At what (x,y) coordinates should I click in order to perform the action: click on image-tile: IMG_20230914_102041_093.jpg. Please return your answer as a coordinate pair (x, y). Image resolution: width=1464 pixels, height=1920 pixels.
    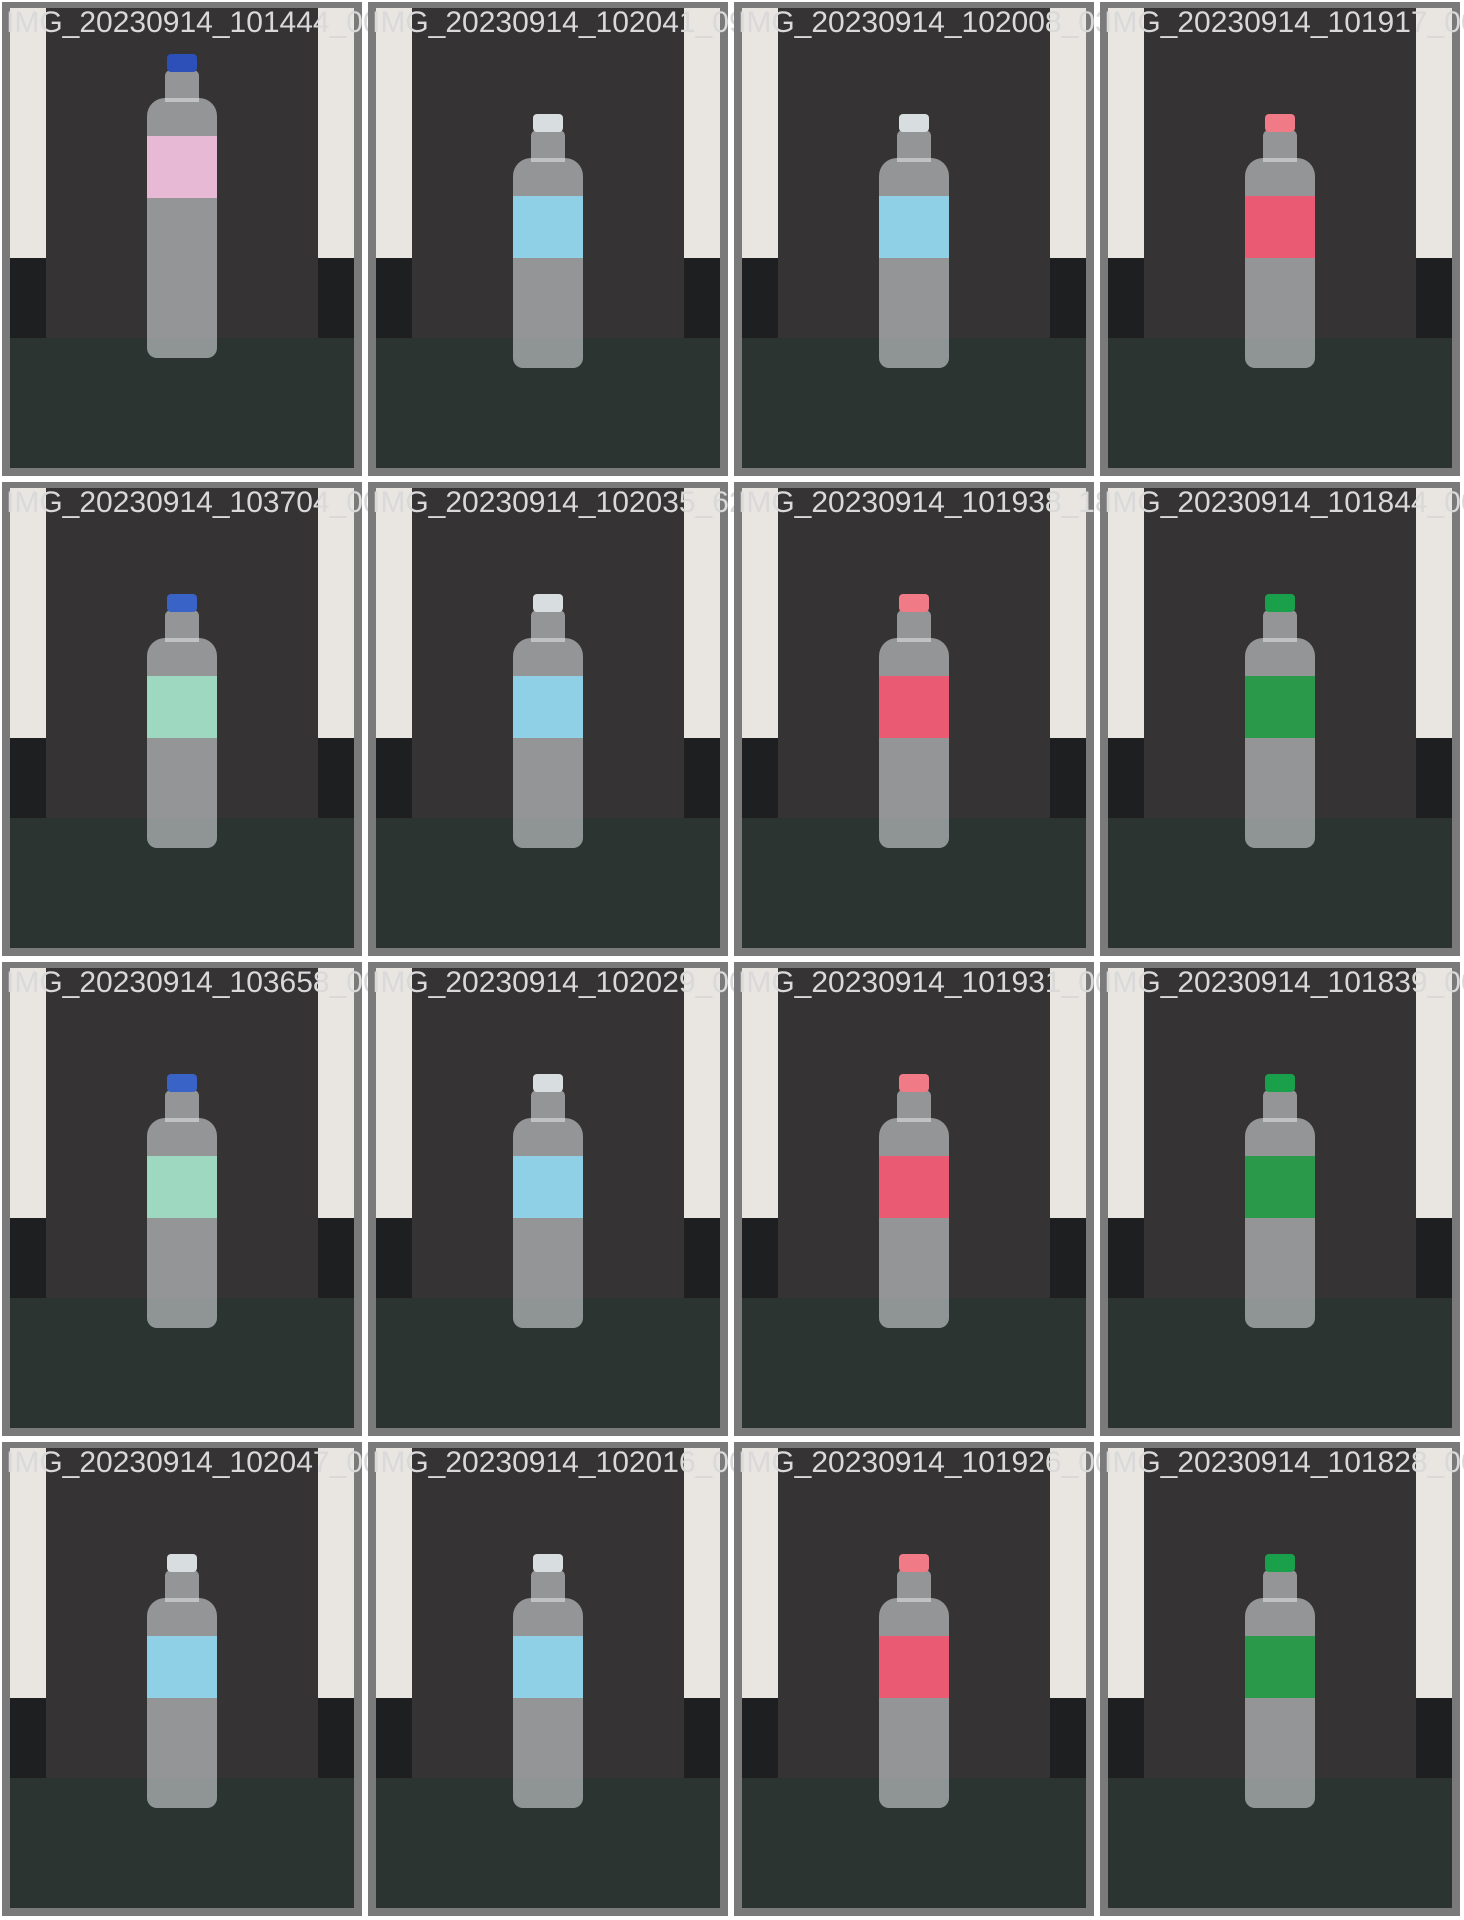
    Looking at the image, I should click on (589, 239).